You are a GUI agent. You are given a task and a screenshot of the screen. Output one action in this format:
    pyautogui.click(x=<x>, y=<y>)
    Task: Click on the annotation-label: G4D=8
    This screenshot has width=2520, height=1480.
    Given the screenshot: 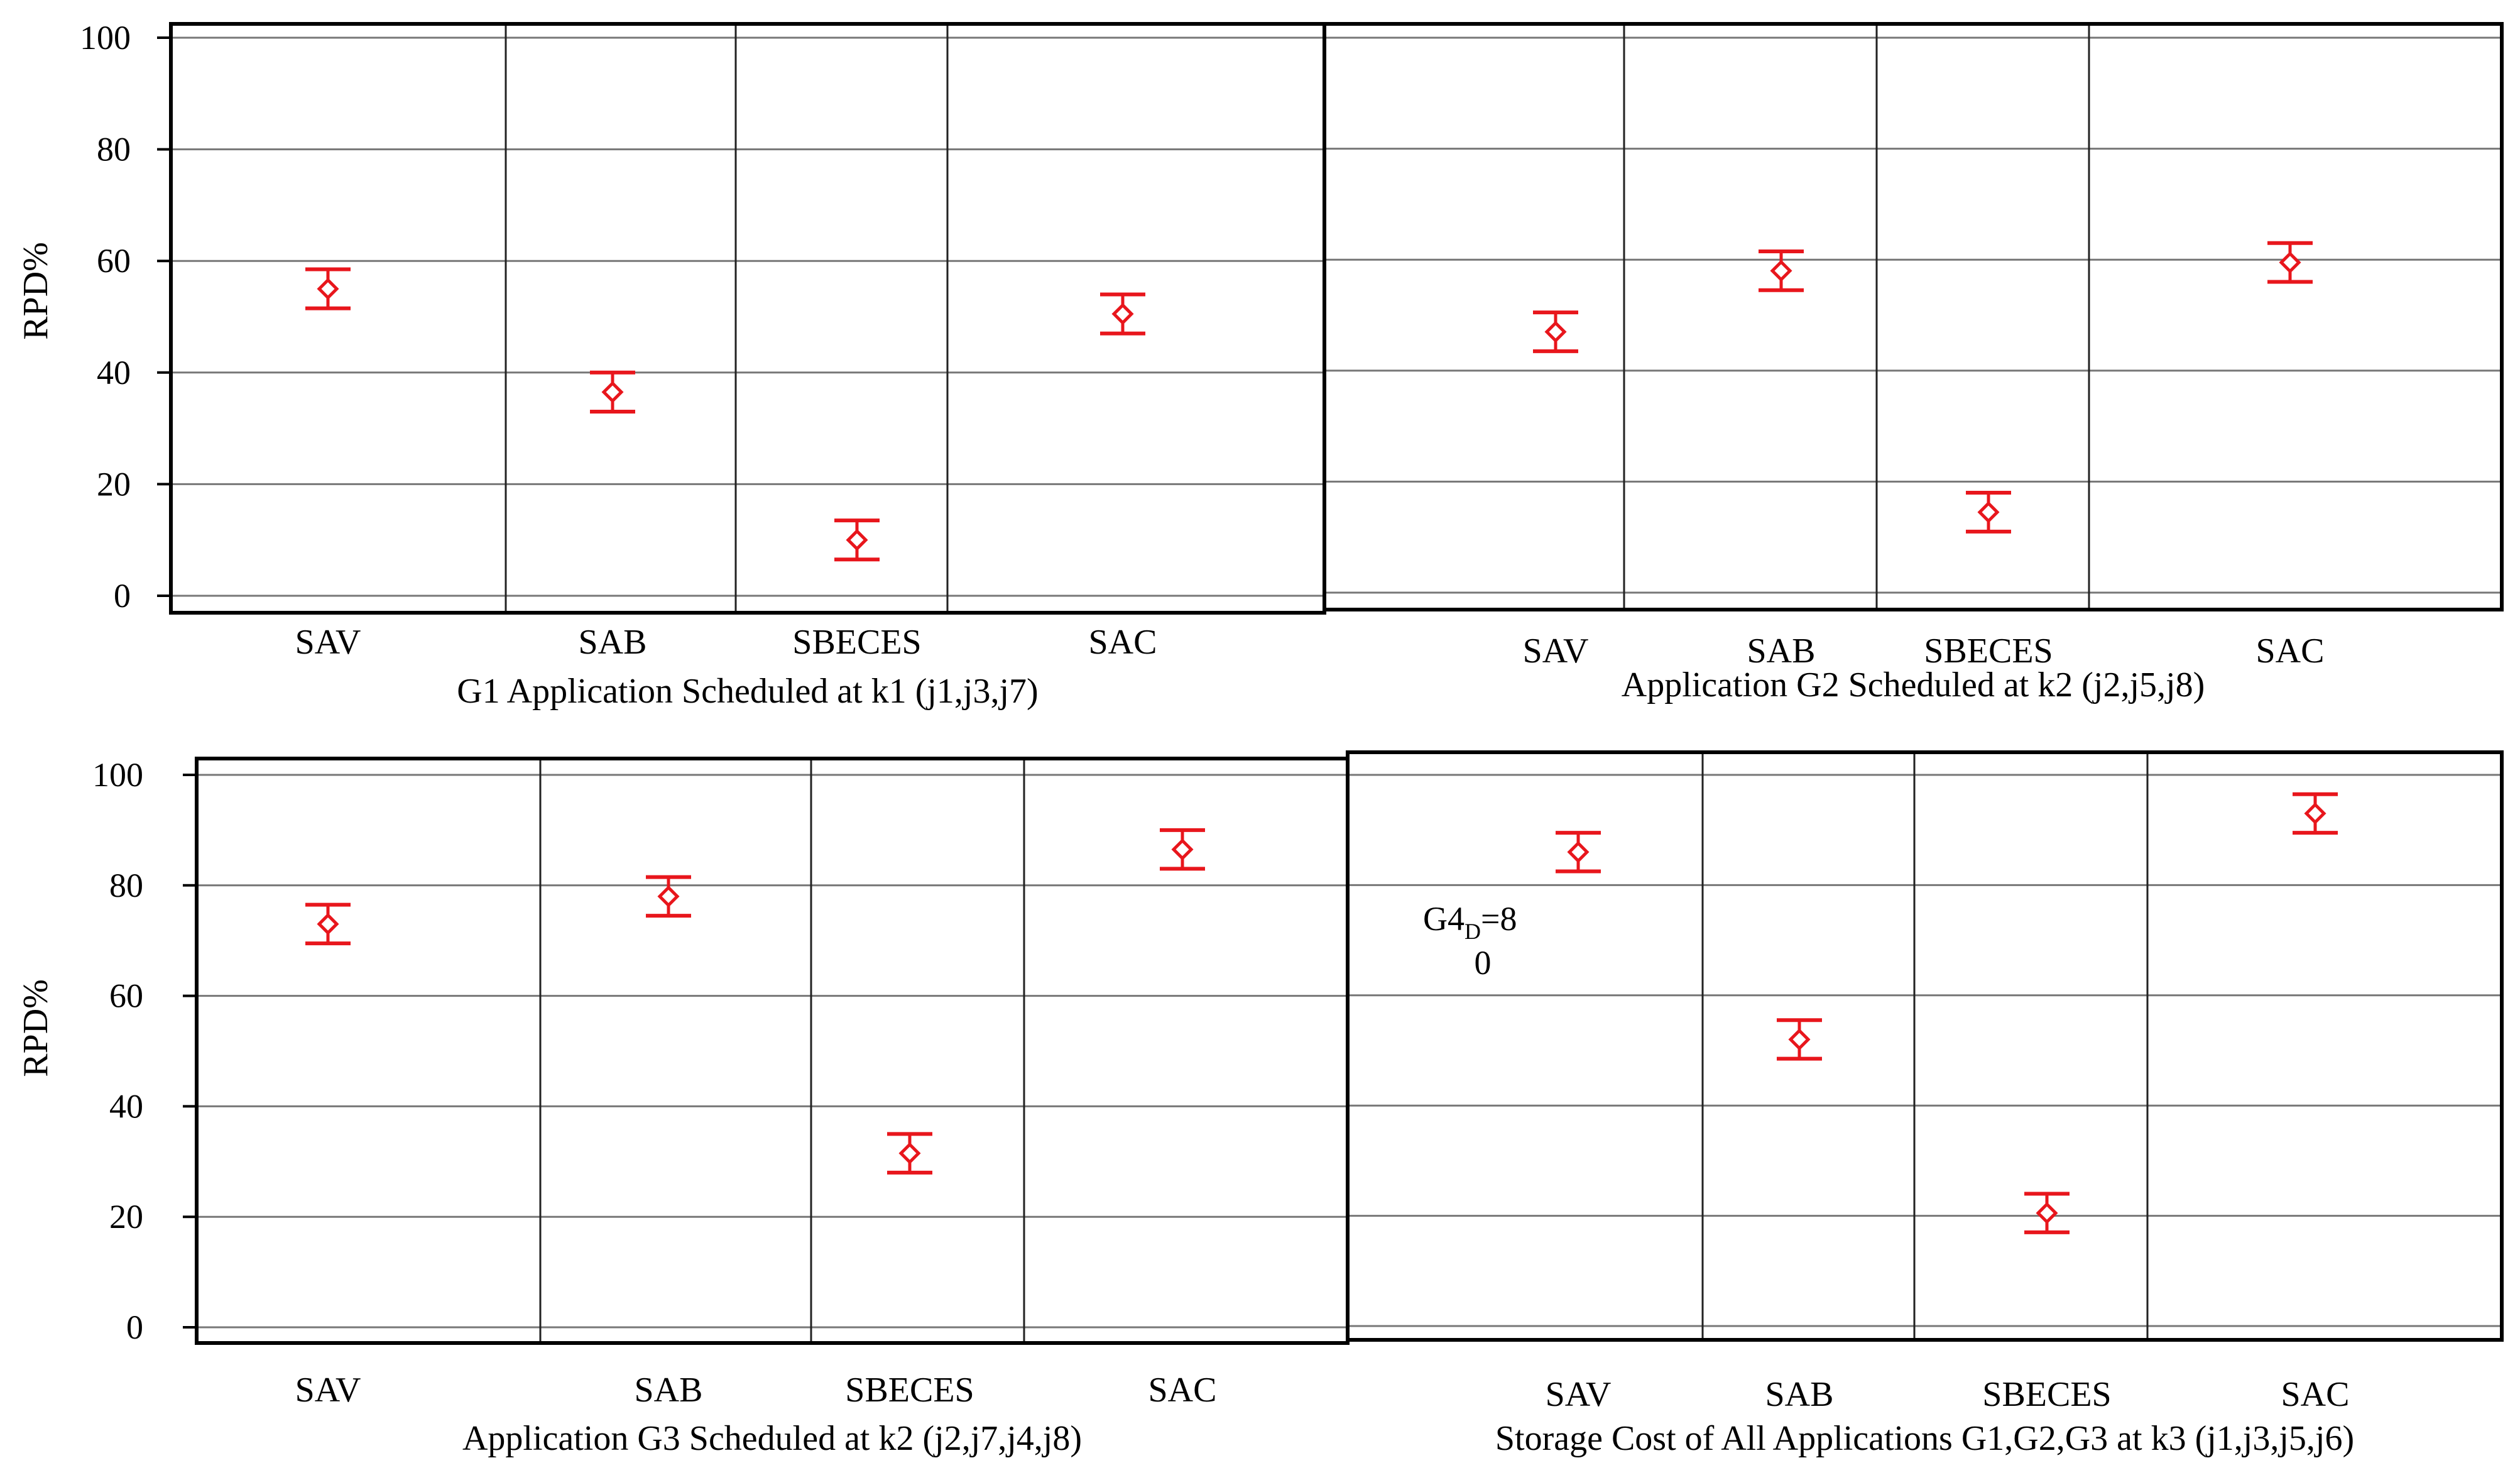 What is the action you would take?
    pyautogui.click(x=1470, y=922)
    